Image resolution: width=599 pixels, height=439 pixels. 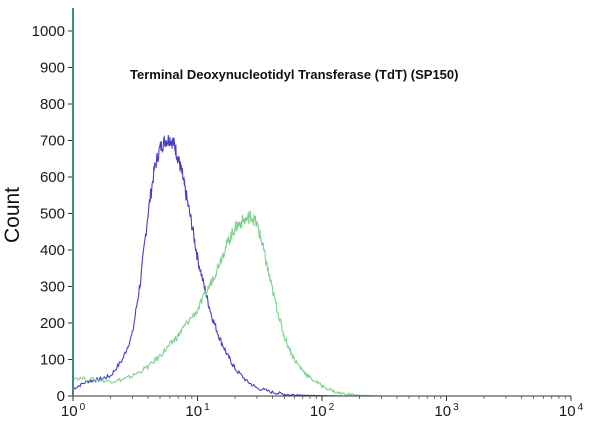 I want to click on y-axis-ticks: 0 100 200 300 400 500 600 700 800 900 1000, so click(x=52, y=214).